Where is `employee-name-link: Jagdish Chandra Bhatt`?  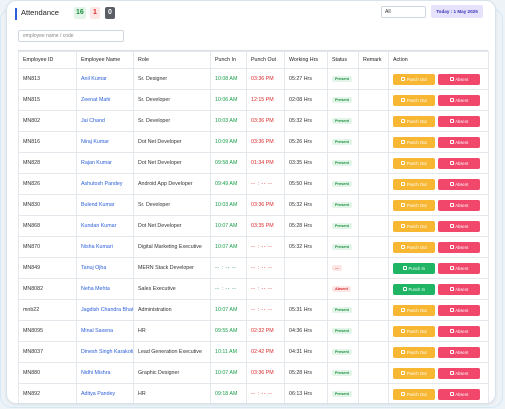 employee-name-link: Jagdish Chandra Bhatt is located at coordinates (105, 310).